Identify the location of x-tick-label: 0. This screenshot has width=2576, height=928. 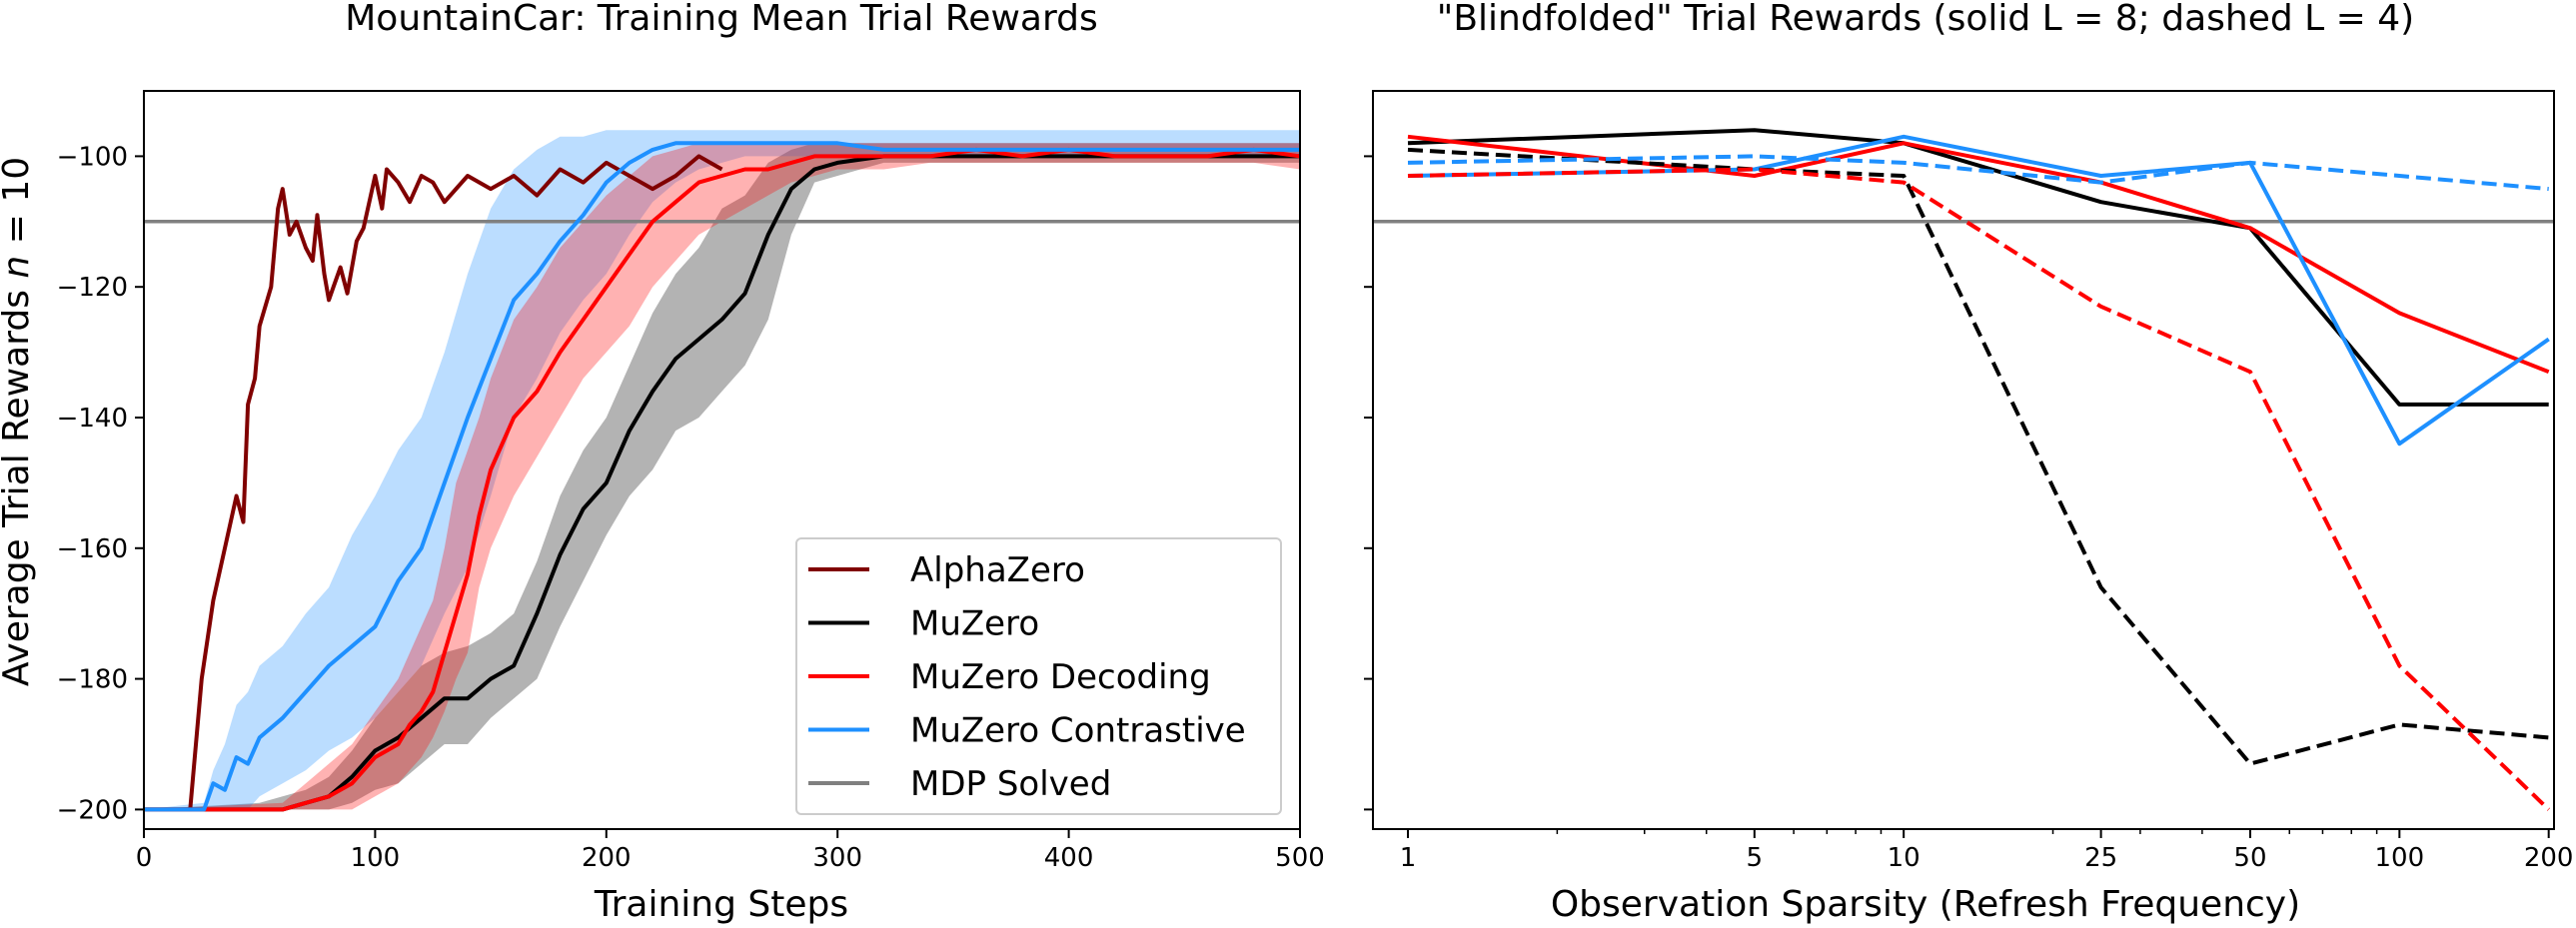
(144, 858).